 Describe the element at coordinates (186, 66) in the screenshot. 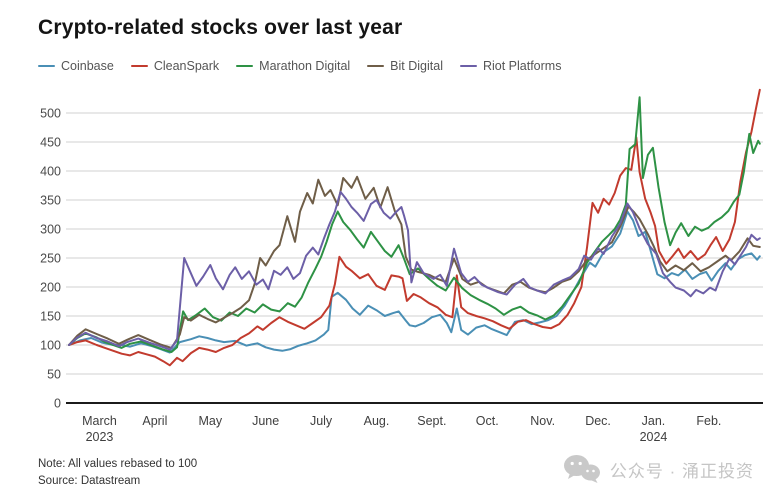

I see `legend-label: CleanSpark` at that location.